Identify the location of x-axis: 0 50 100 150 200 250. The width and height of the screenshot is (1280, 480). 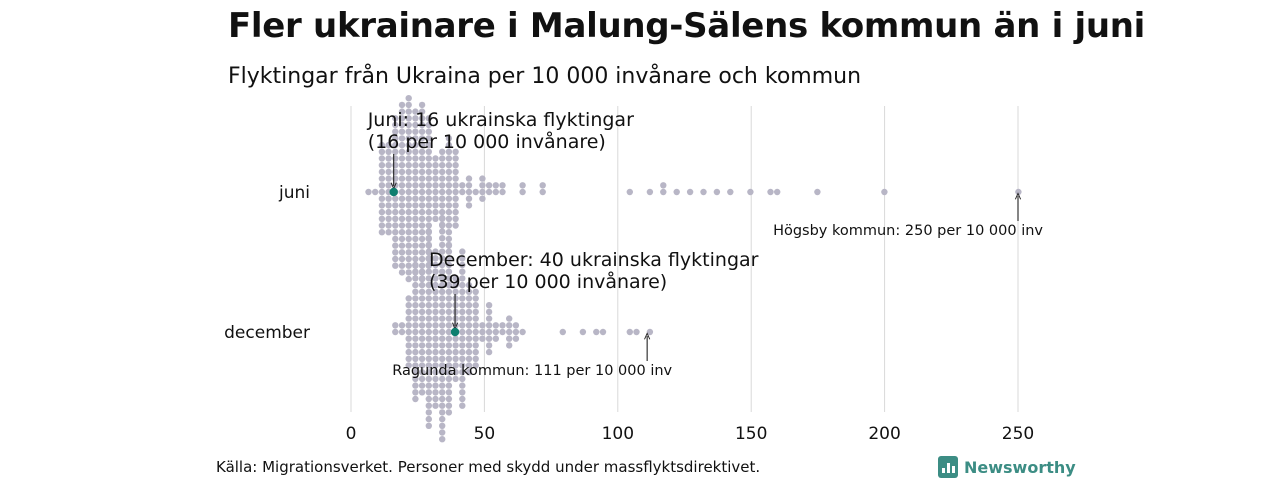
(690, 434).